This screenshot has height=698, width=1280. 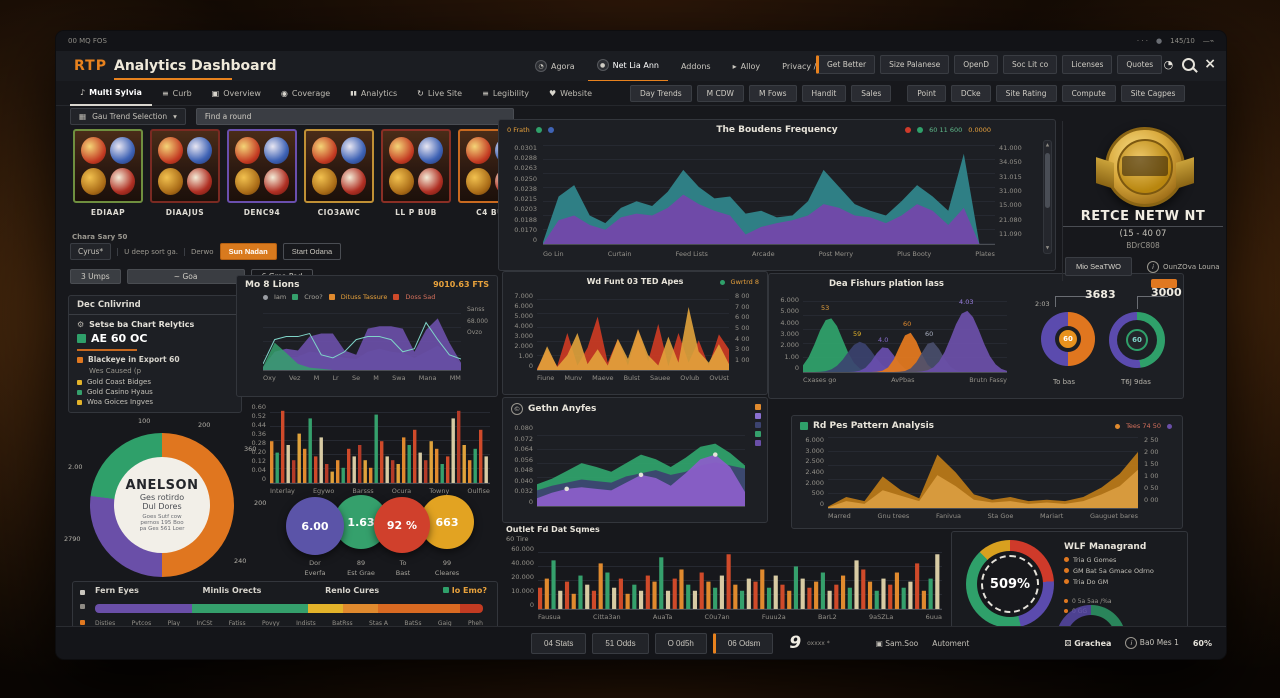 What do you see at coordinates (523, 438) in the screenshot?
I see `tick-label: 0.072` at bounding box center [523, 438].